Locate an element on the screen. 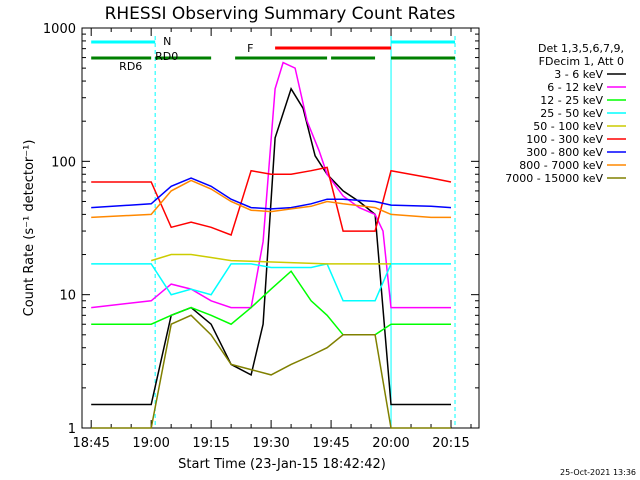  y-tick-label: 1000 is located at coordinates (59, 29).